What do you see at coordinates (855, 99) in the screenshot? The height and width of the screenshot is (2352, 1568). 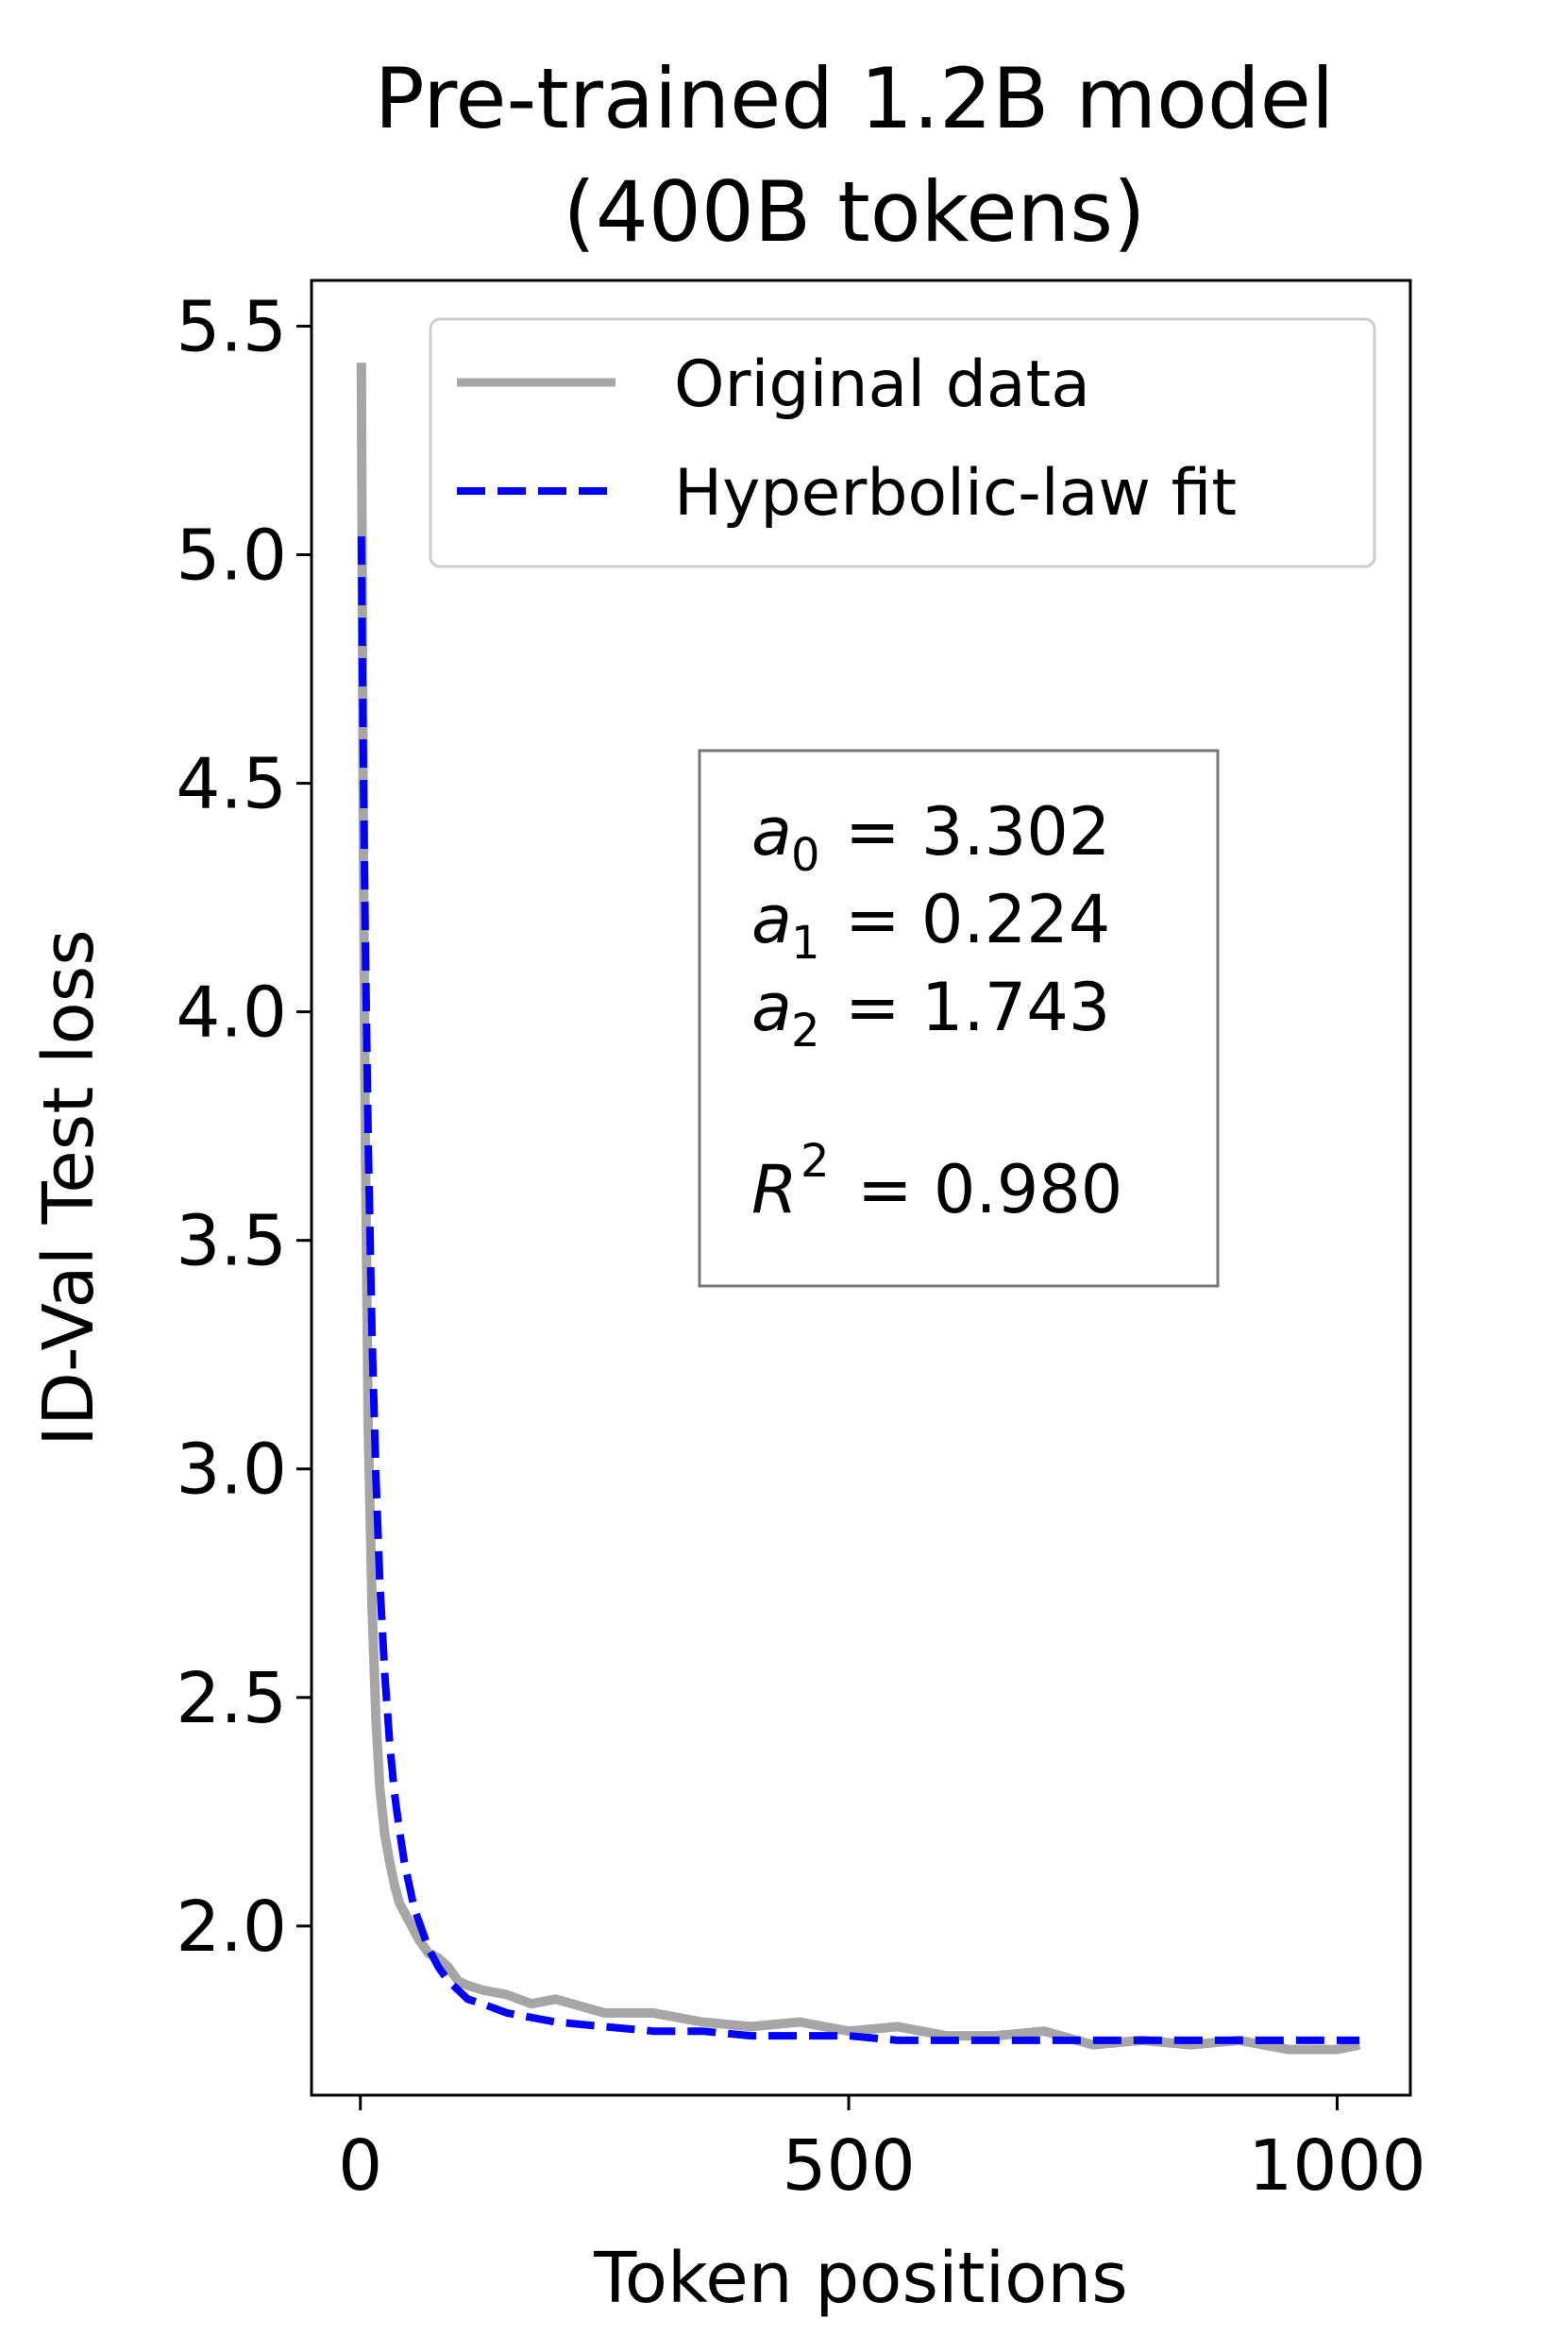 I see `chart-title-line1: Pre-trained 1.2B model` at bounding box center [855, 99].